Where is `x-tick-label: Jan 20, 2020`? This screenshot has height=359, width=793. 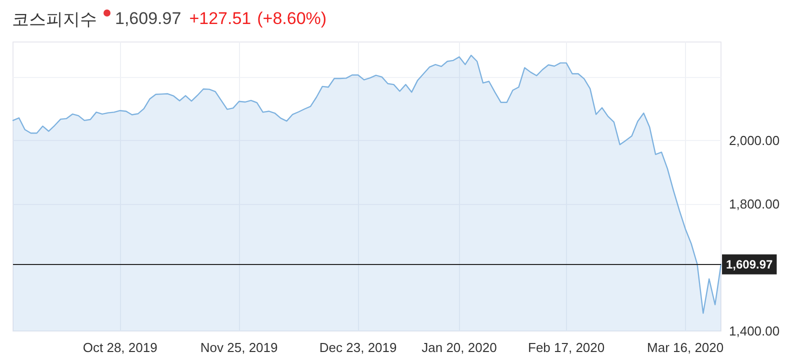 x-tick-label: Jan 20, 2020 is located at coordinates (459, 347).